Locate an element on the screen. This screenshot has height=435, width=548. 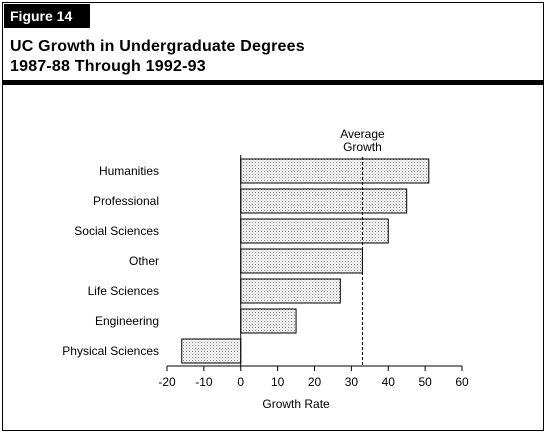
x-tick-label: 30 is located at coordinates (352, 382).